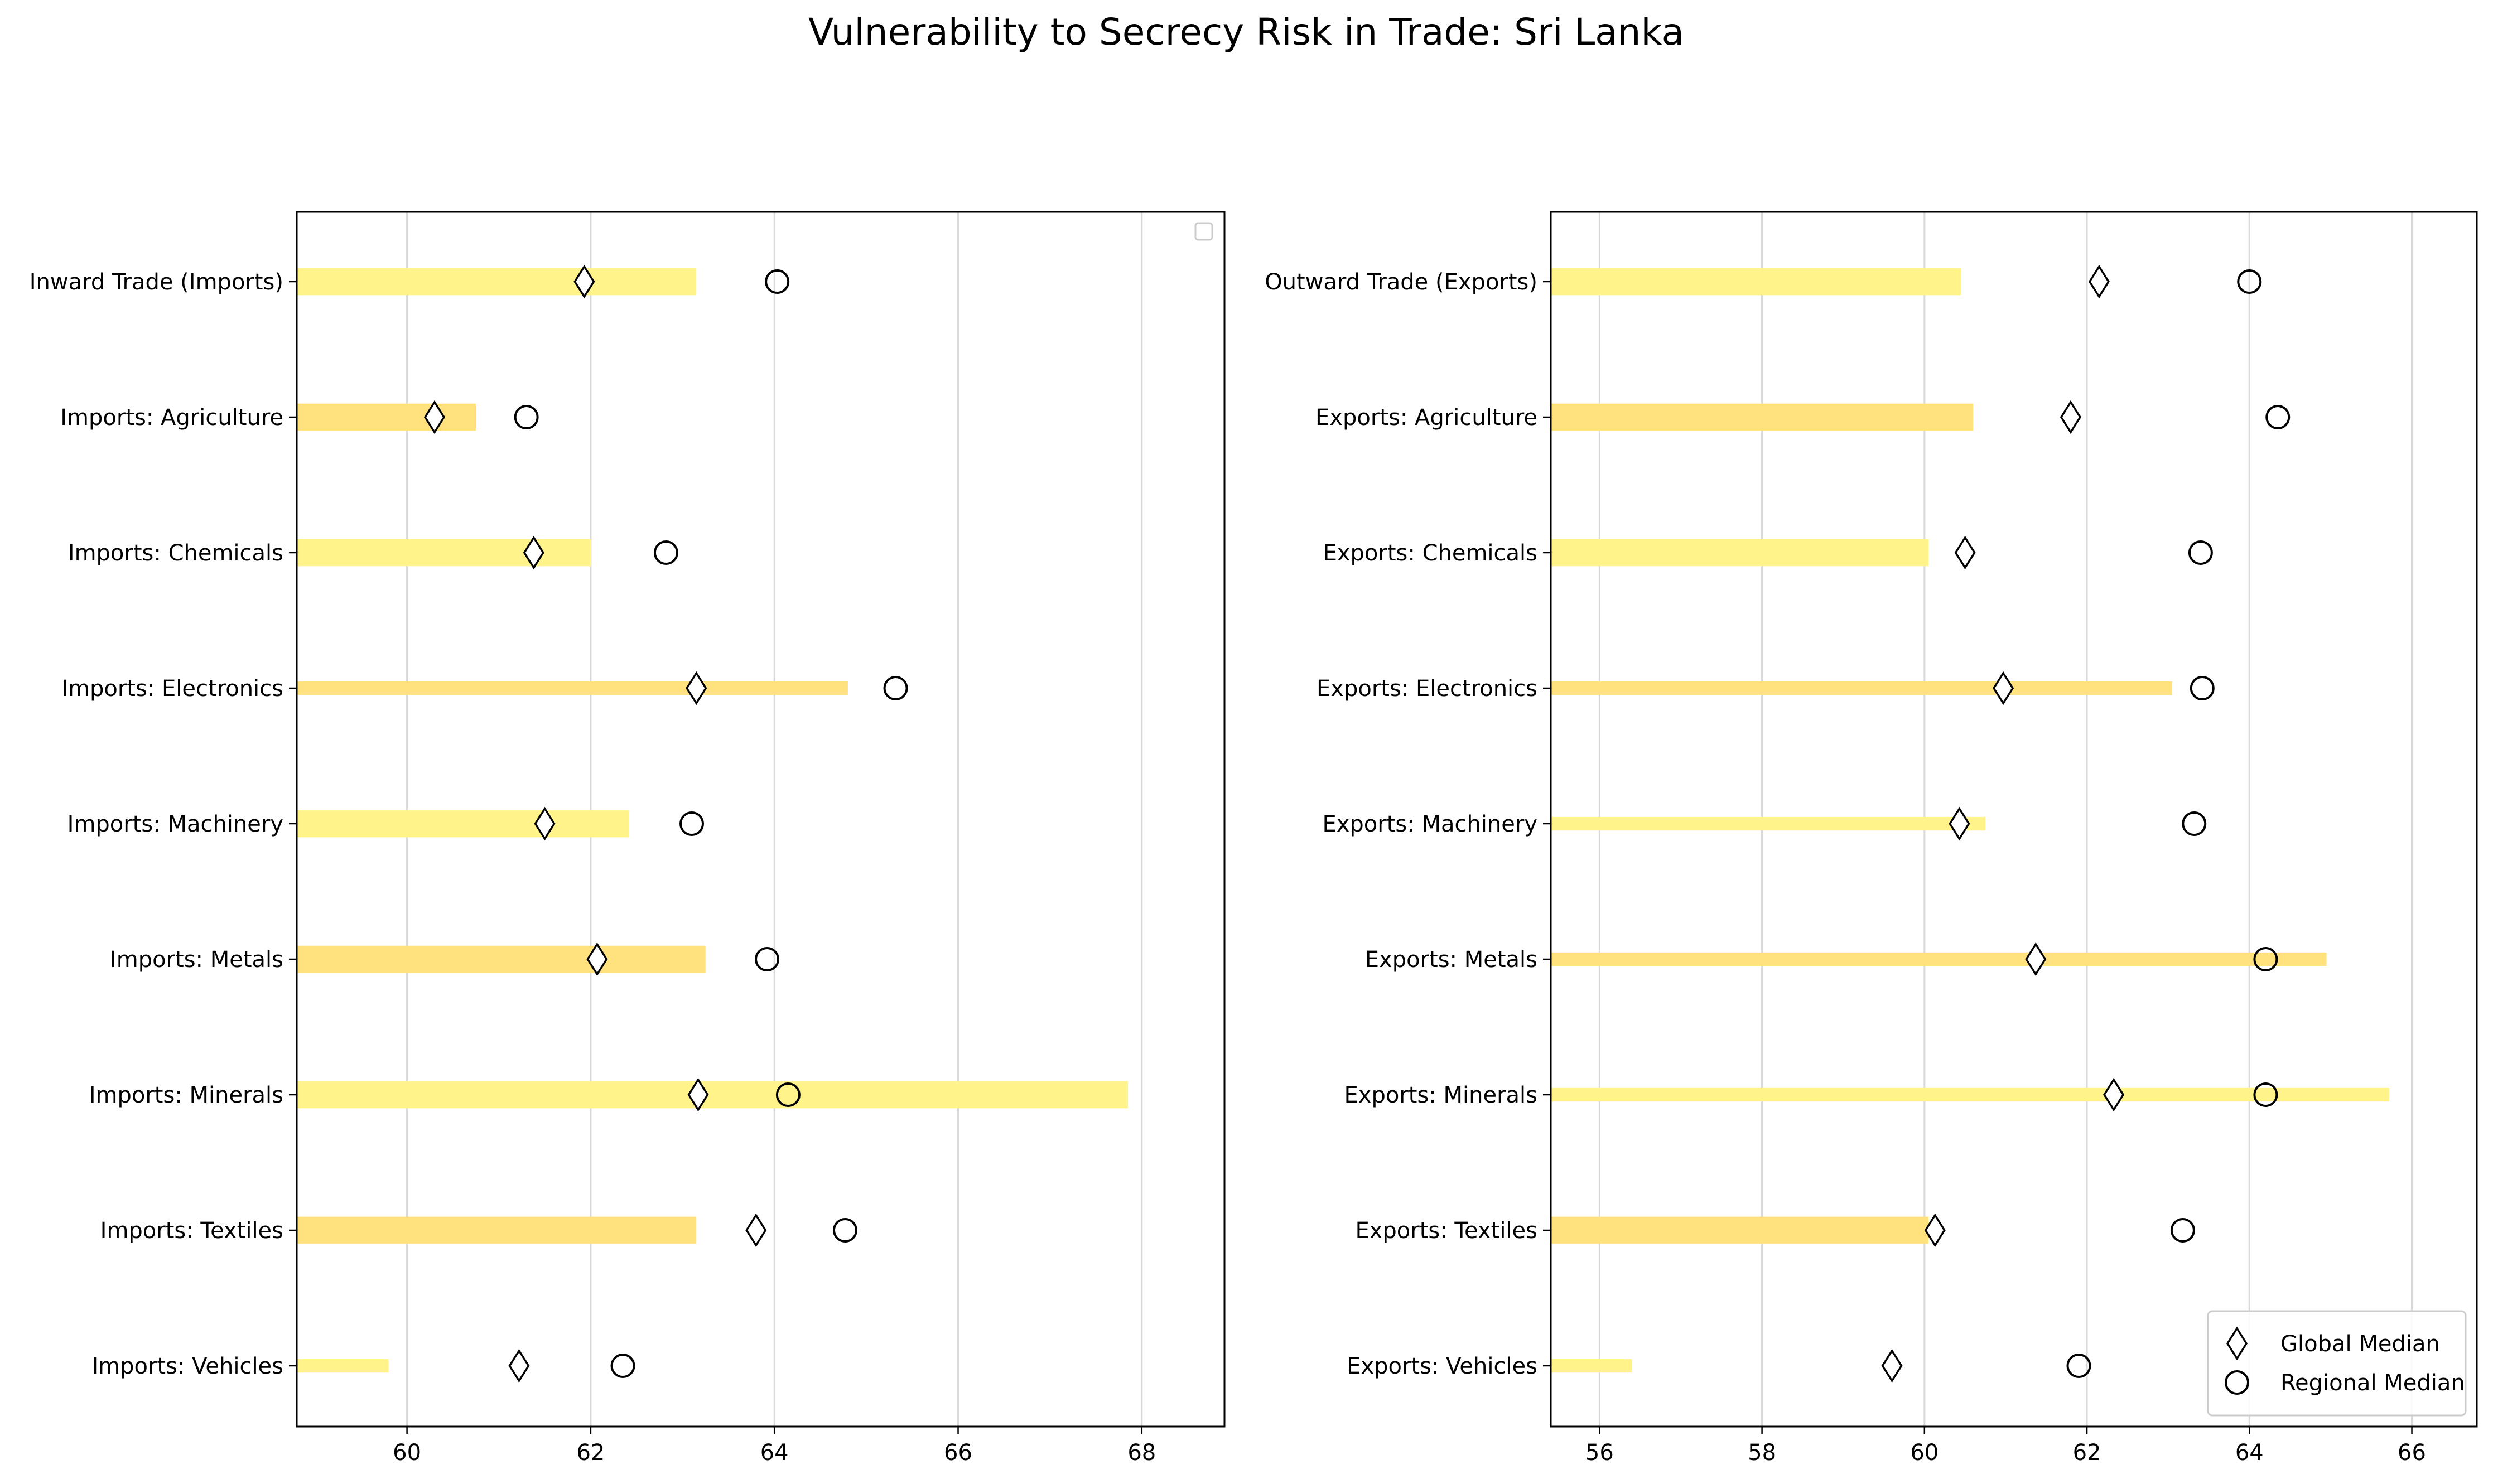 The height and width of the screenshot is (1484, 2493). I want to click on x-tick-label: 58, so click(1762, 1453).